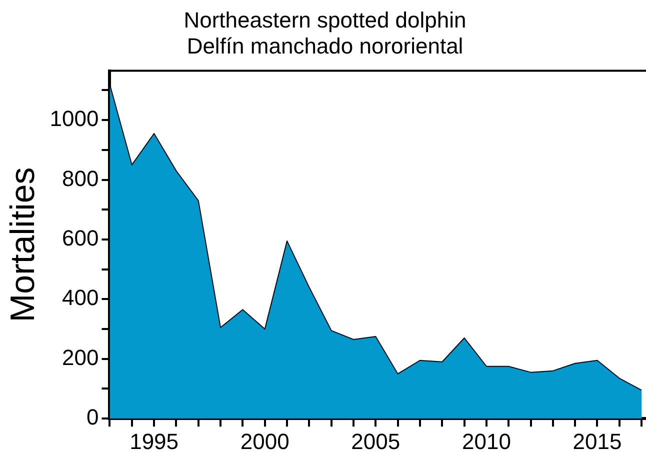 The height and width of the screenshot is (463, 646). Describe the element at coordinates (375, 441) in the screenshot. I see `x-tick-label: 2005` at that location.